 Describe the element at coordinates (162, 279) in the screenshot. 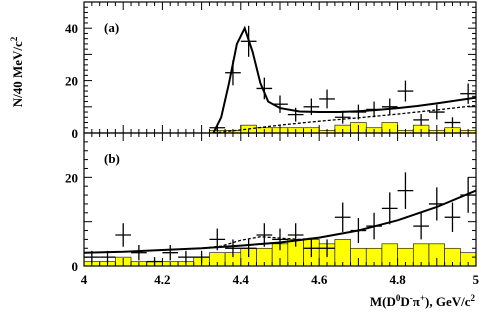

I see `x-tick-label: 4.2` at that location.